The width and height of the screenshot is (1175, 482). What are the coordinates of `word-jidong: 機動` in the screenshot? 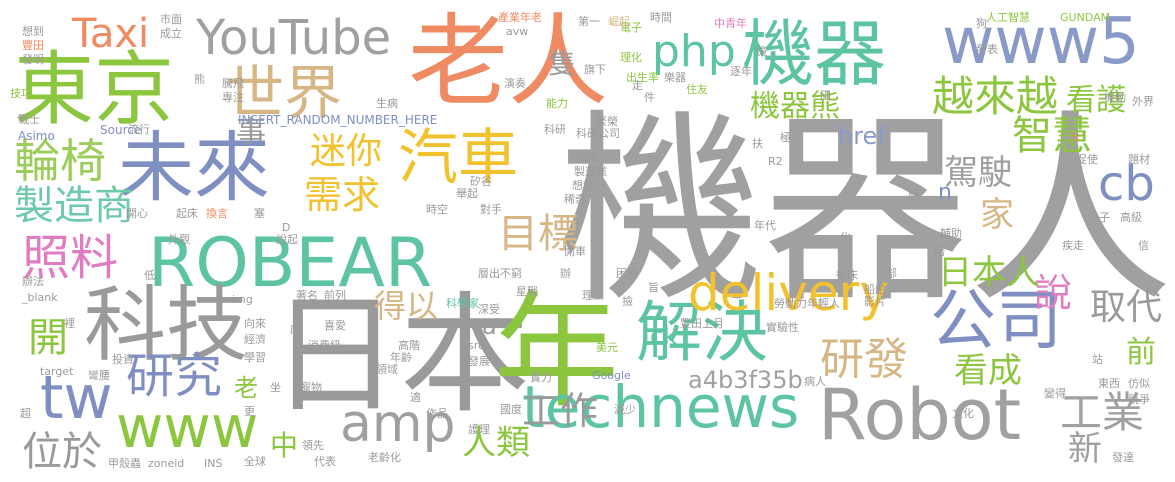 It's located at (1115, 97).